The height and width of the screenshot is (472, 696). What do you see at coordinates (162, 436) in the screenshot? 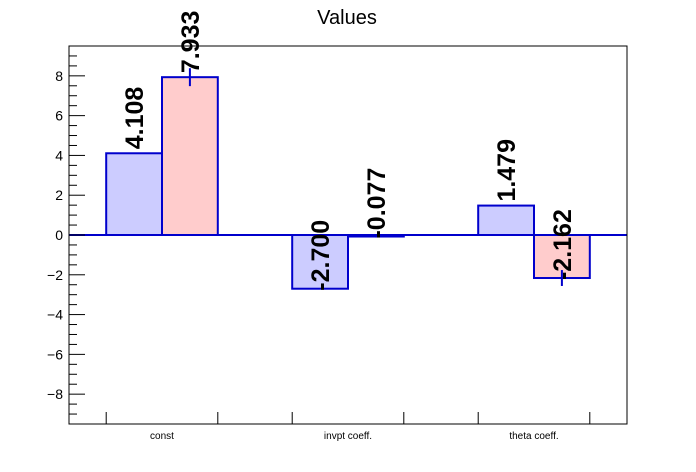
I see `x-category-label: const` at bounding box center [162, 436].